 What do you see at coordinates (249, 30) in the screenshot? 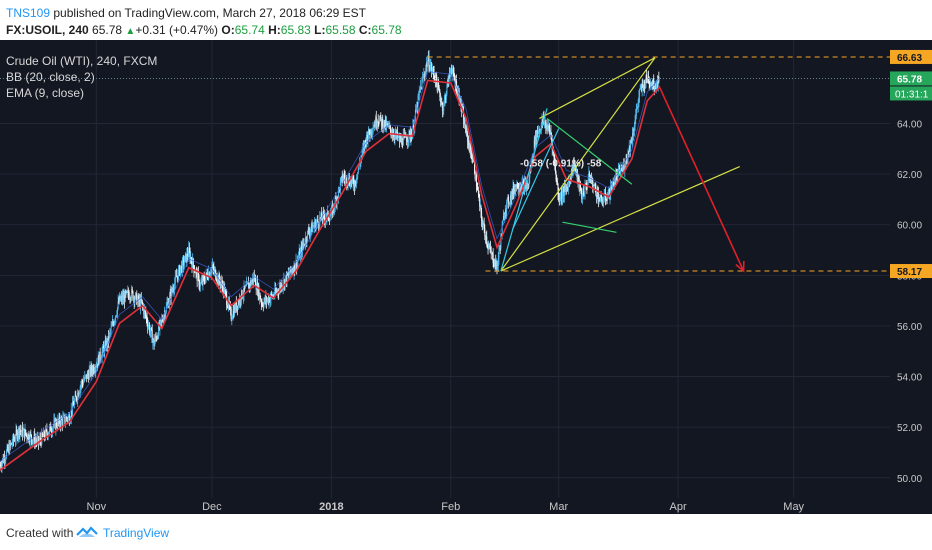
I see `open-value: 65.74` at bounding box center [249, 30].